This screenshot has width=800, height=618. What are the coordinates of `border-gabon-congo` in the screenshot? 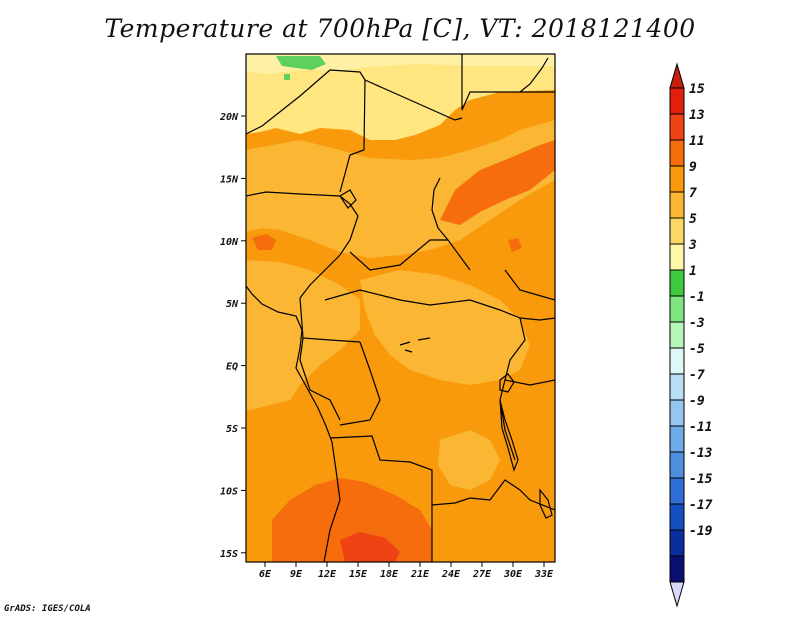 It's located at (320, 379).